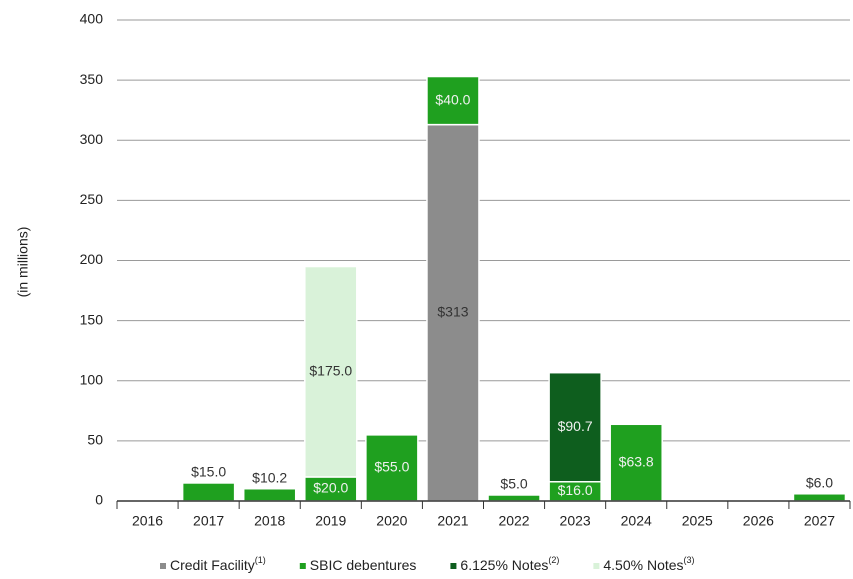 This screenshot has width=853, height=579. I want to click on value-label: $15.0, so click(208, 472).